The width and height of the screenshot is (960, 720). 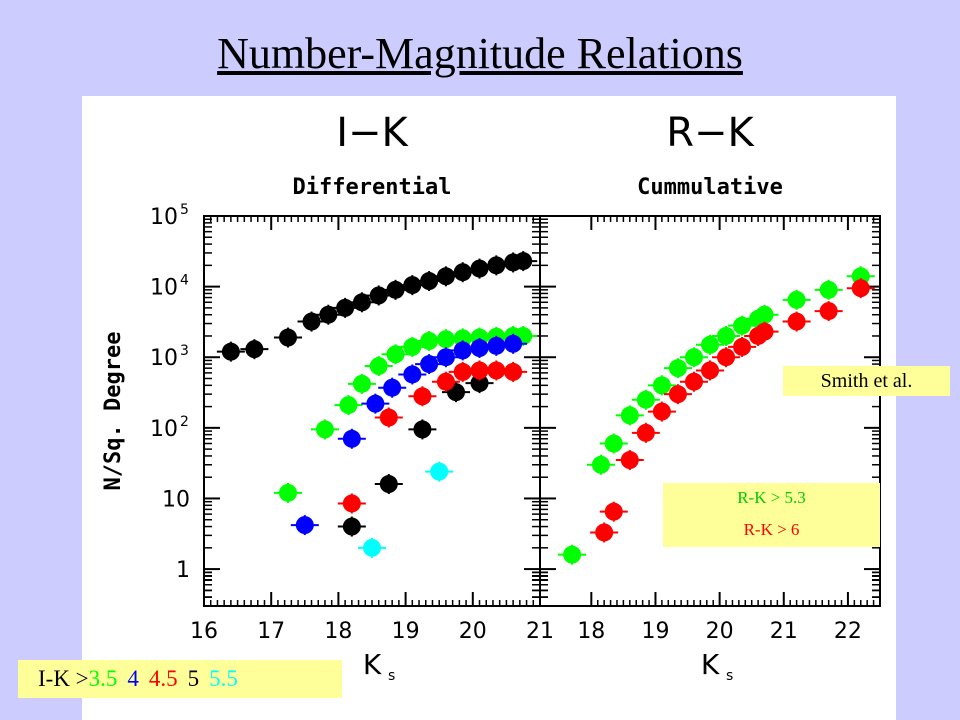 I want to click on panel1-title: I−K, so click(x=372, y=133).